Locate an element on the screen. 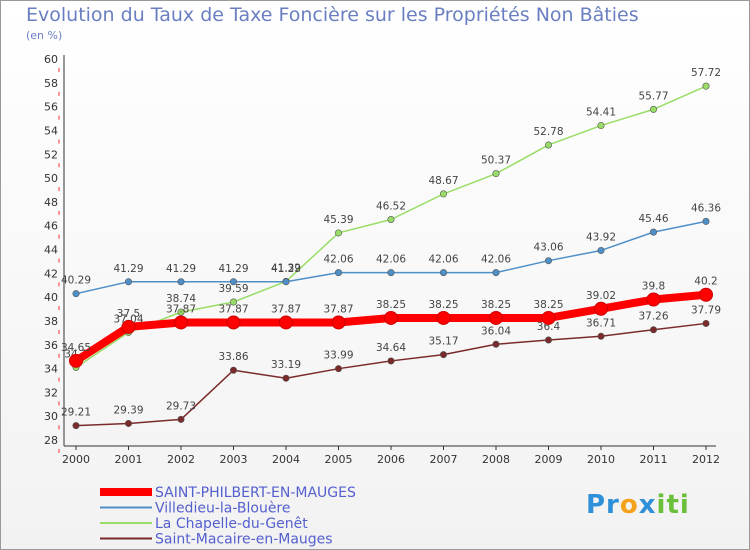 Image resolution: width=750 pixels, height=550 pixels. data-label: 46.36 is located at coordinates (706, 208).